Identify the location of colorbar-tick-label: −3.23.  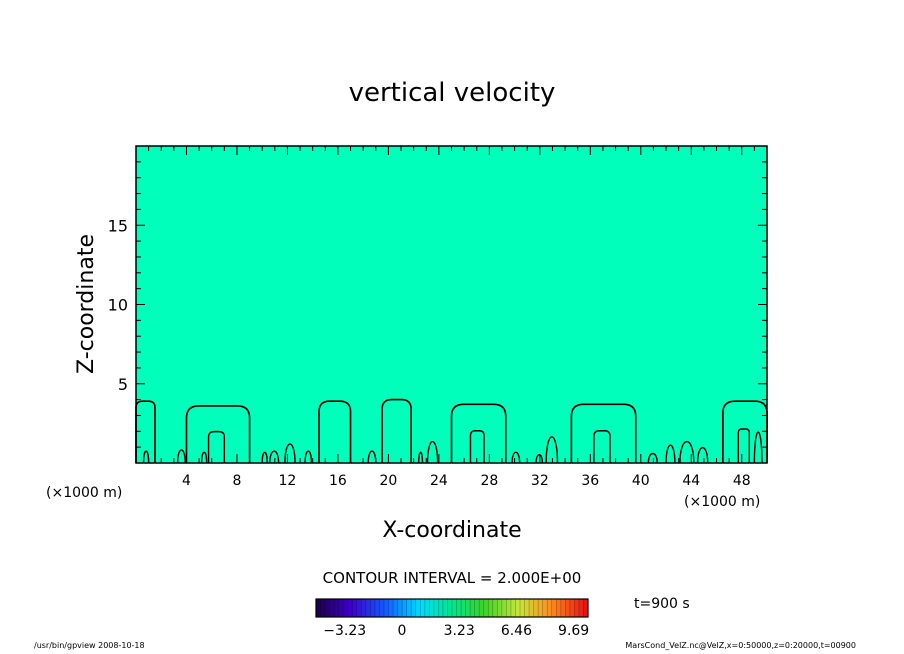
(344, 631).